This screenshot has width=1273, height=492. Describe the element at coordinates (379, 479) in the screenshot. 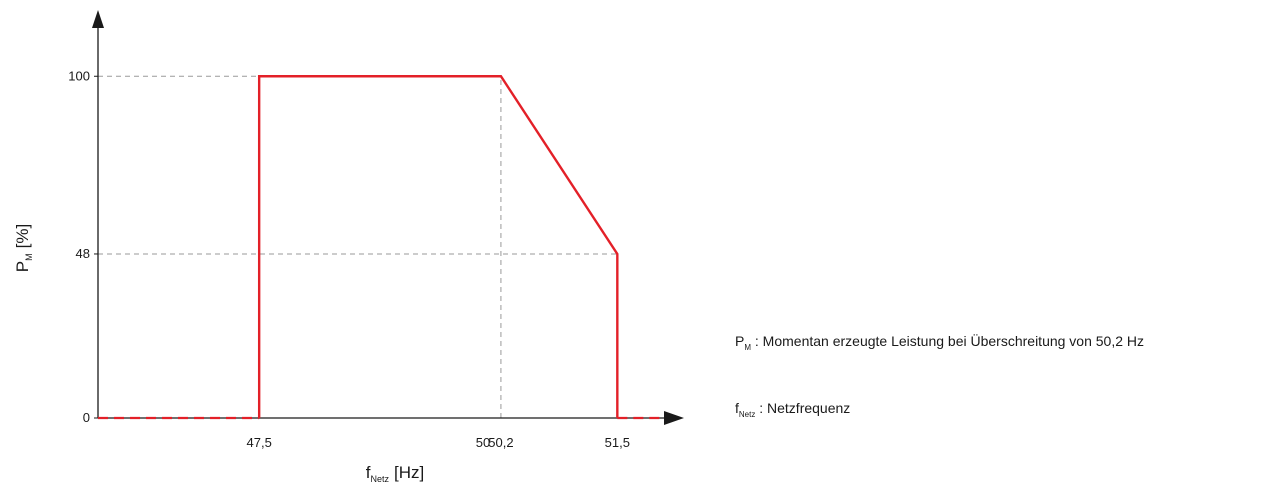

I see `x-axis-label-sub: Netz` at that location.